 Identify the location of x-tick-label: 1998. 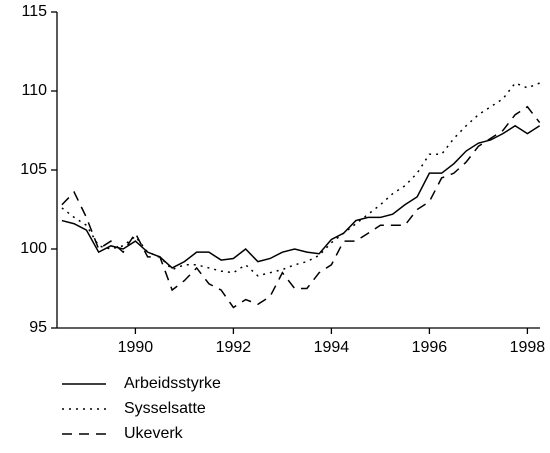
(528, 347).